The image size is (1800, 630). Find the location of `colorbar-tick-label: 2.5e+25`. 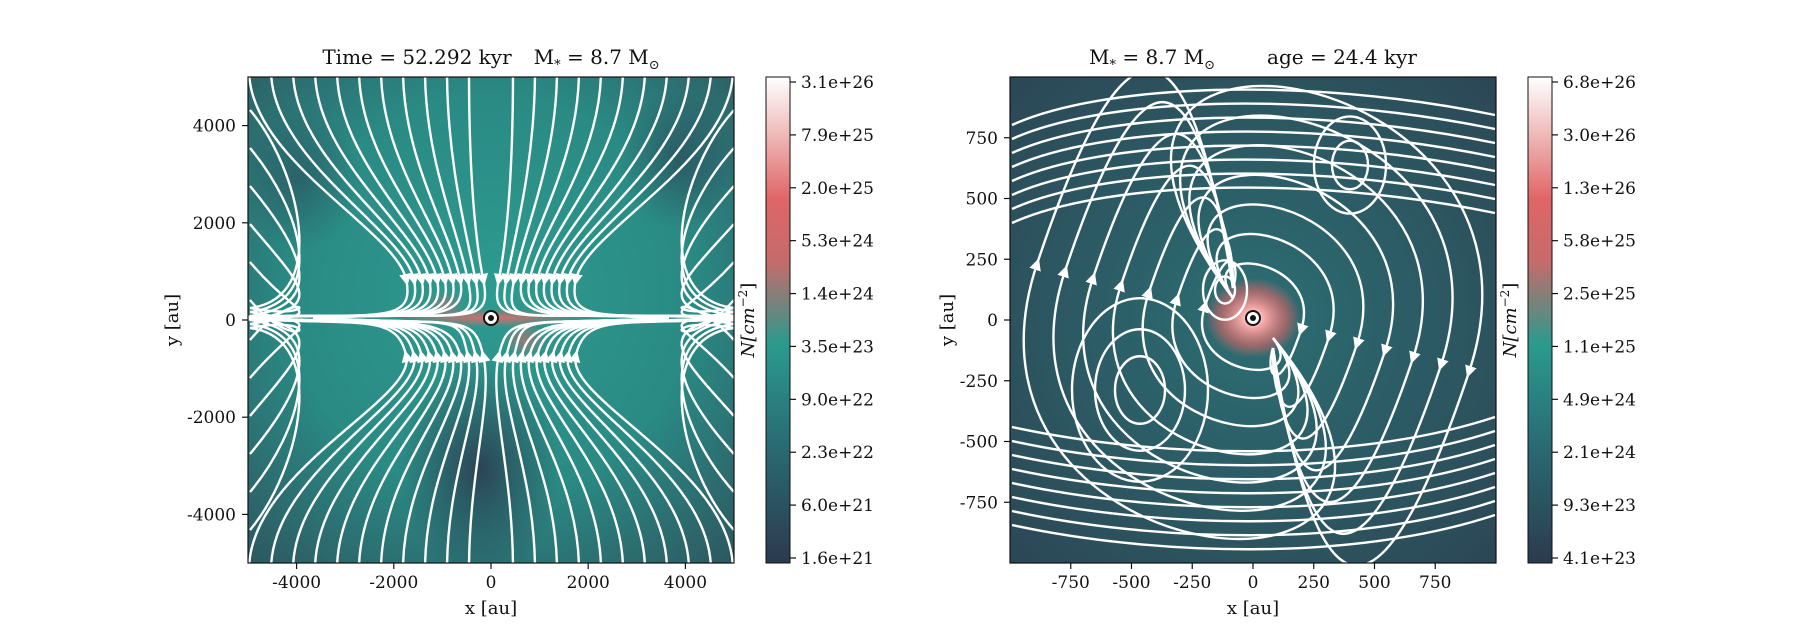

colorbar-tick-label: 2.5e+25 is located at coordinates (1599, 295).